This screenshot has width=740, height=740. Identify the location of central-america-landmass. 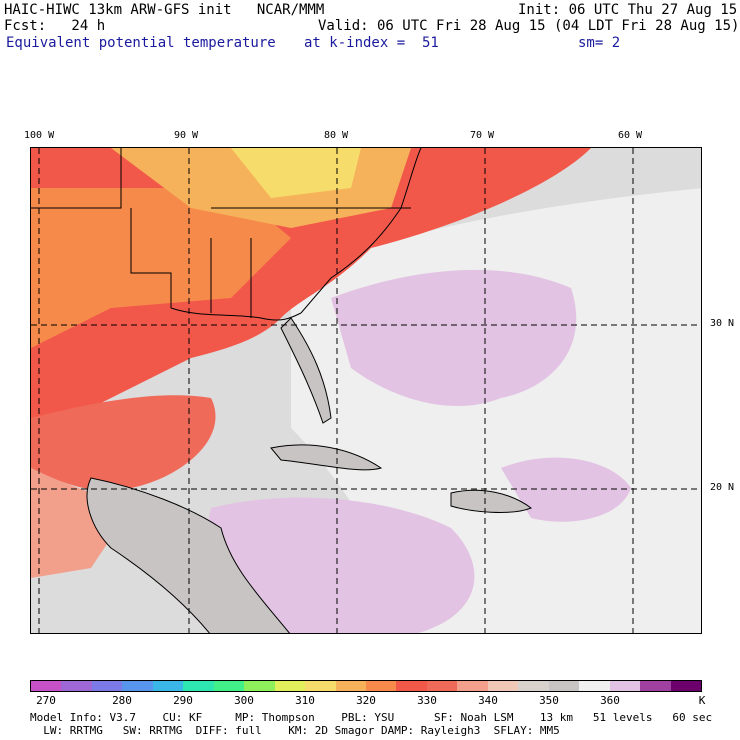
(188, 555).